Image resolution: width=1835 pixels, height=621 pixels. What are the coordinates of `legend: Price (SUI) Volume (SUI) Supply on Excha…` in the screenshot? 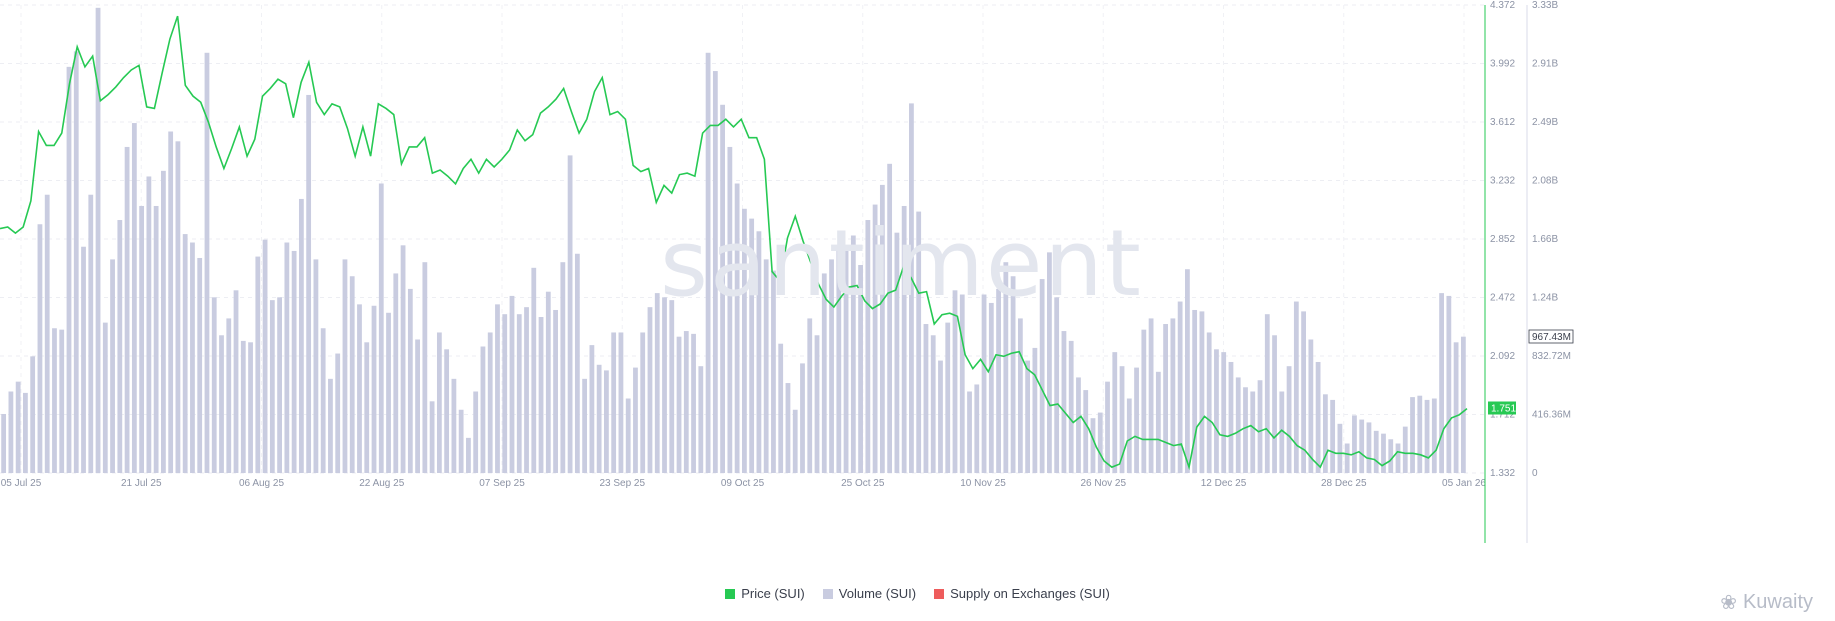 It's located at (917, 593).